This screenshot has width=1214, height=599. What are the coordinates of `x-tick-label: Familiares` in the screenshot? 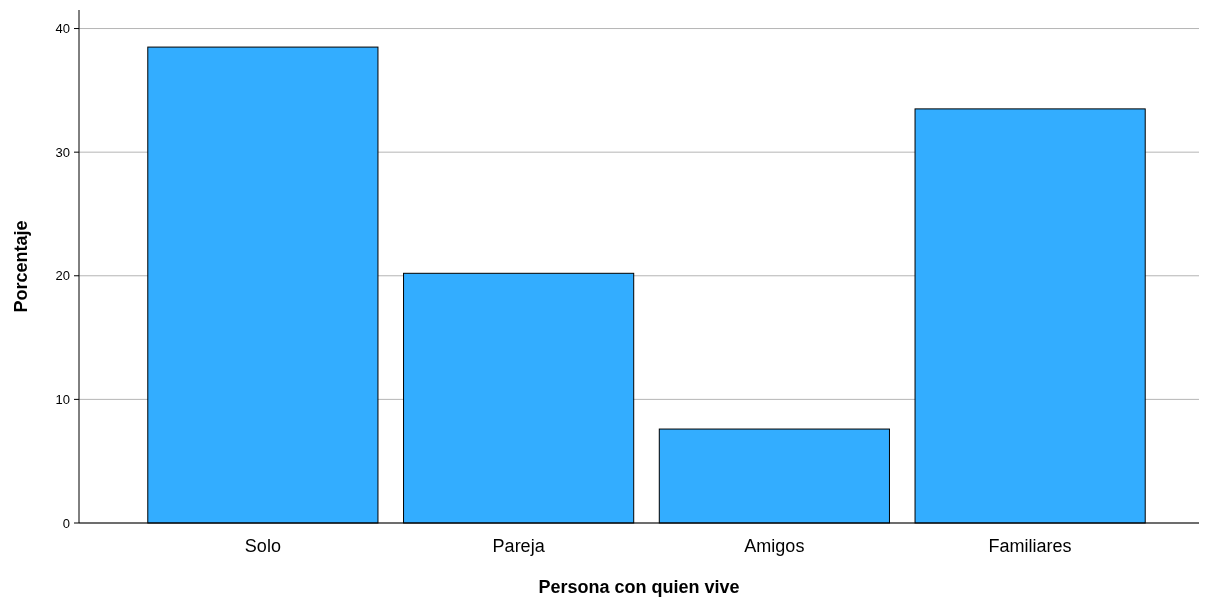 It's located at (1030, 546).